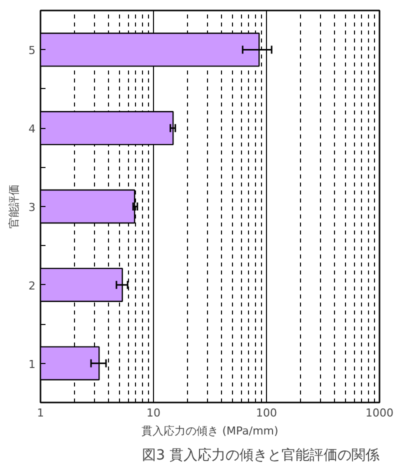  Describe the element at coordinates (32, 364) in the screenshot. I see `y-tick-label: 1` at that location.